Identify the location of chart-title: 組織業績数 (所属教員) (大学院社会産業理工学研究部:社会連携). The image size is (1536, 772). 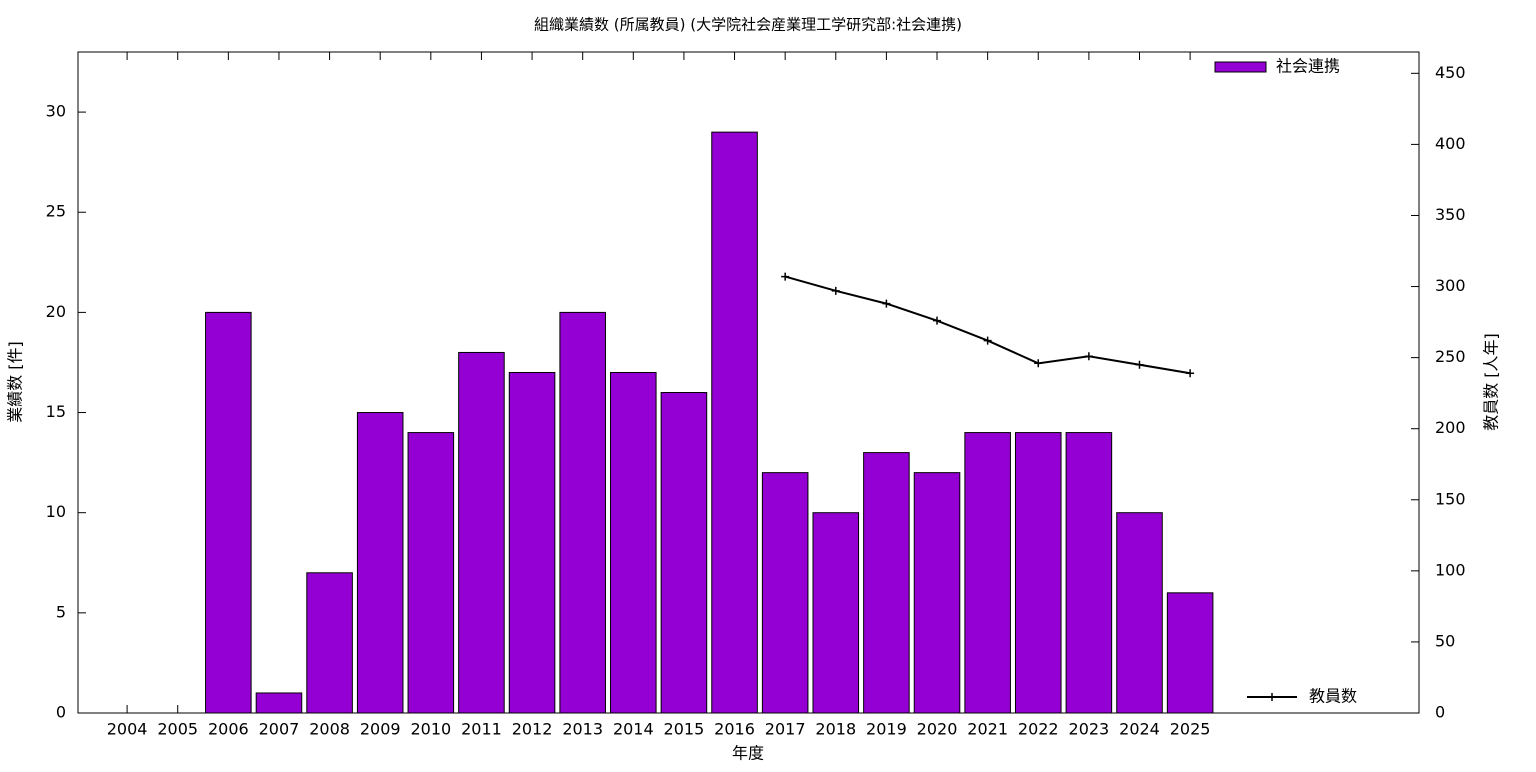
(748, 25).